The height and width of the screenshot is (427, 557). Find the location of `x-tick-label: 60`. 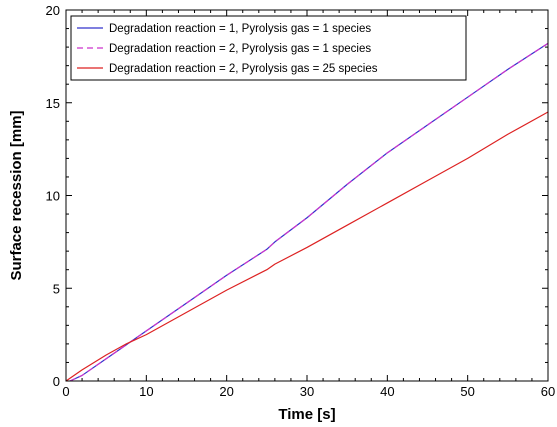

x-tick-label: 60 is located at coordinates (548, 391).